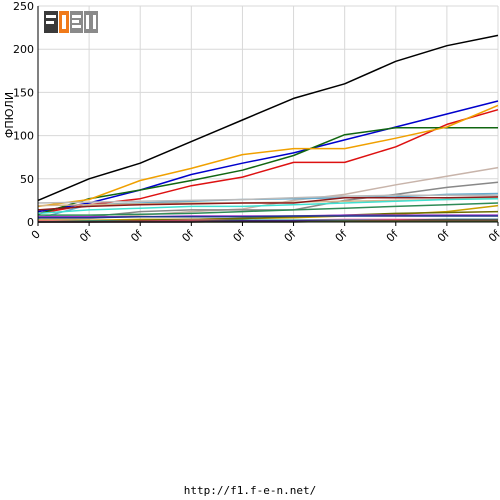 This screenshot has height=500, width=500. What do you see at coordinates (23, 136) in the screenshot?
I see `y-tick-label: 100` at bounding box center [23, 136].